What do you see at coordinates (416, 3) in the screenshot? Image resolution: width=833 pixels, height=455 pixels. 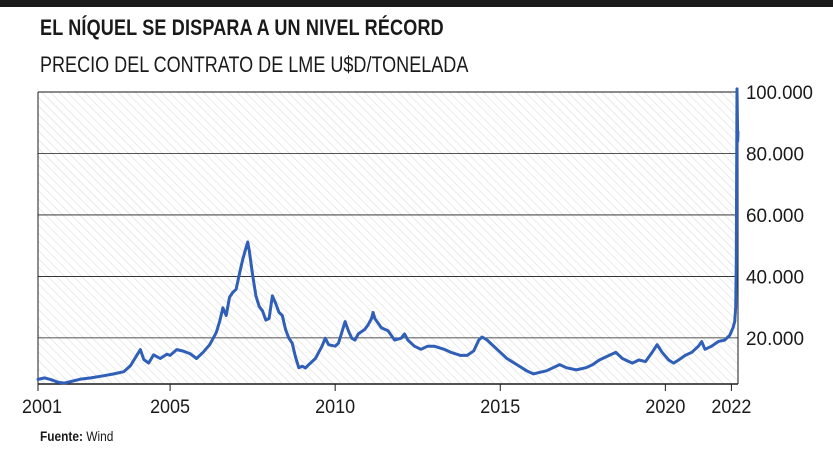 I see `top-rule` at bounding box center [416, 3].